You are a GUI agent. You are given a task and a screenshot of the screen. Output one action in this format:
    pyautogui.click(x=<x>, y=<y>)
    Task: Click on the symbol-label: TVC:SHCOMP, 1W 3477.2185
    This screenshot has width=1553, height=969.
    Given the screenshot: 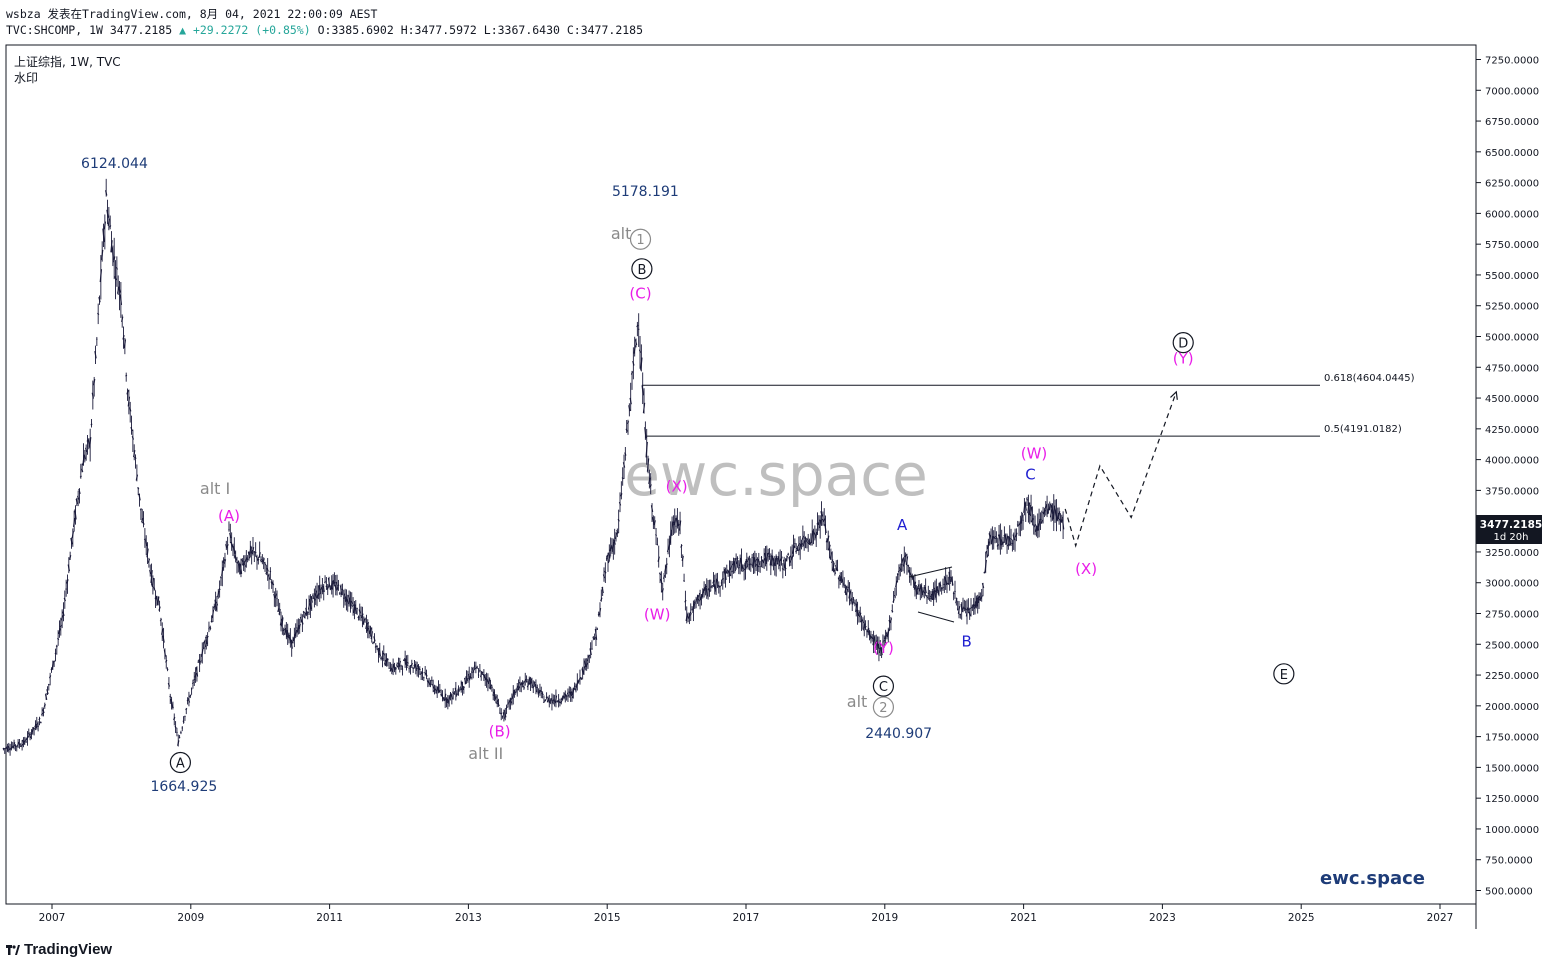 What is the action you would take?
    pyautogui.click(x=89, y=30)
    